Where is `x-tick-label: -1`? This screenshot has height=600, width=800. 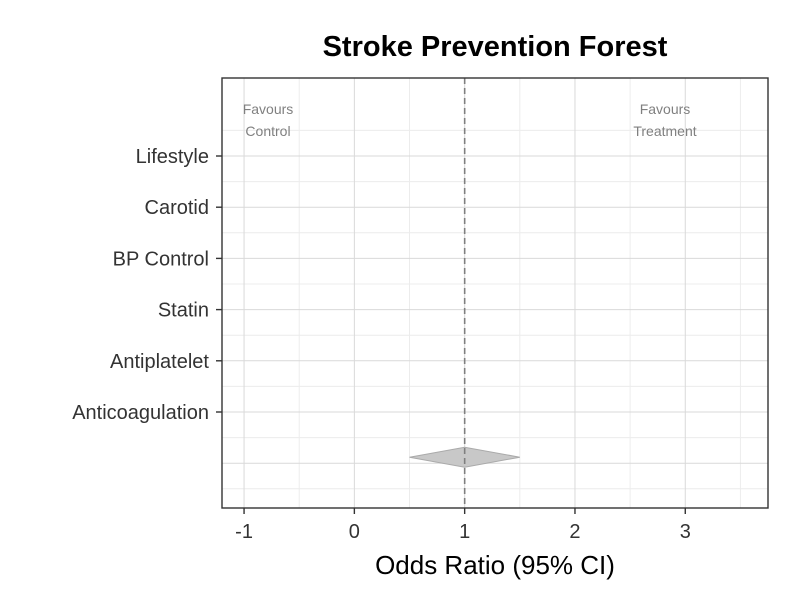
x-tick-label: -1 is located at coordinates (244, 532).